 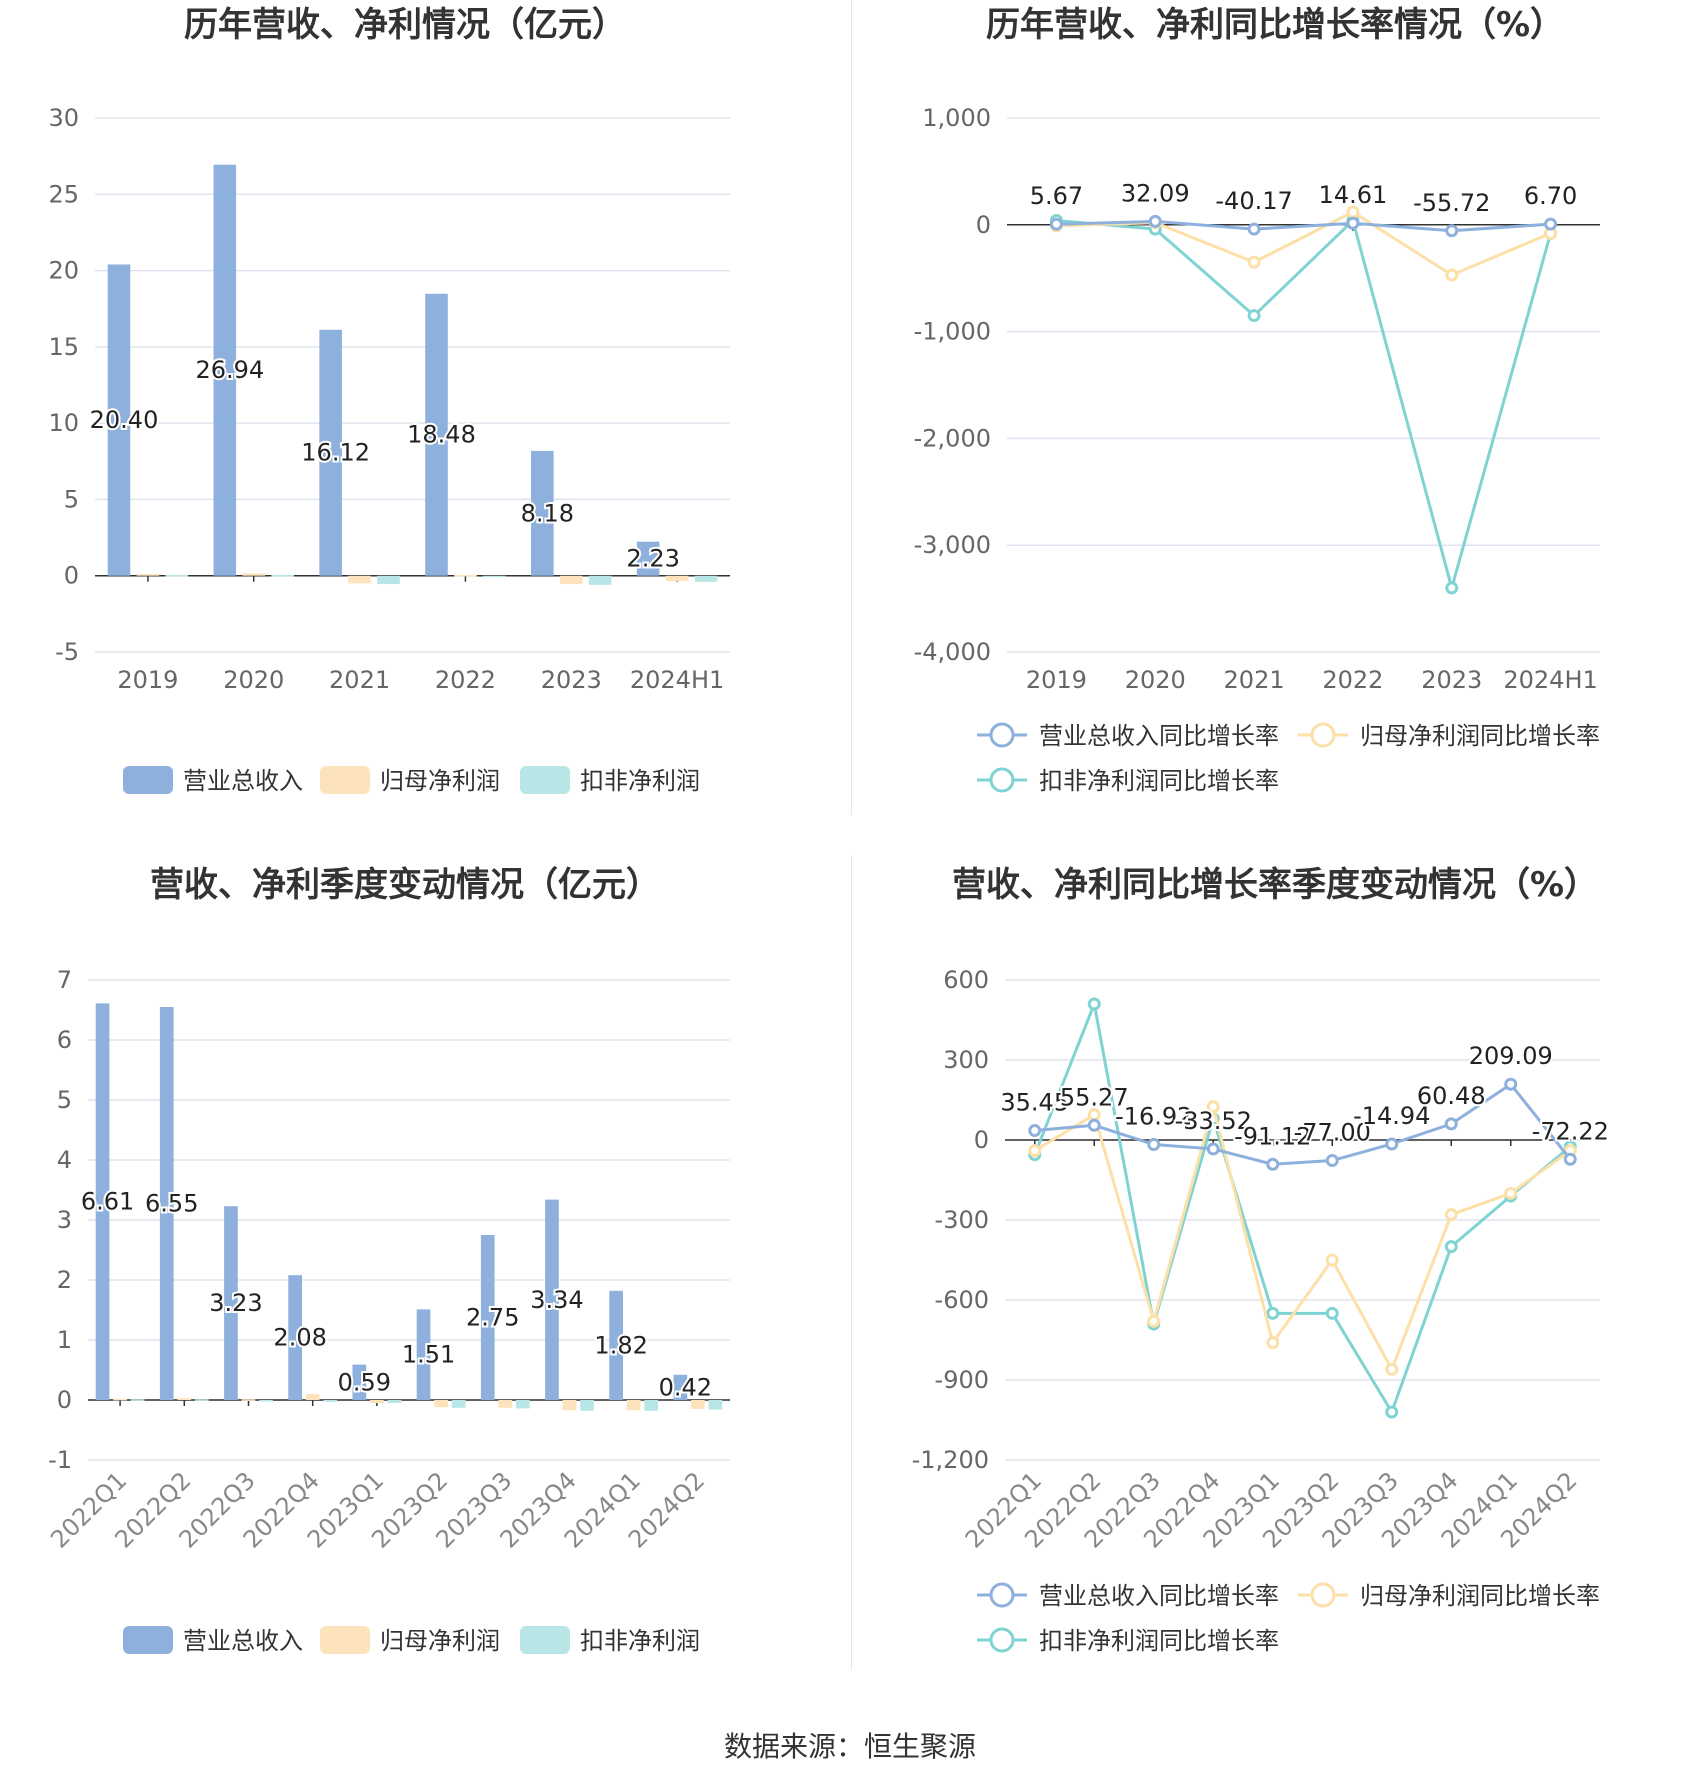 What do you see at coordinates (966, 980) in the screenshot?
I see `y-tick-label: 600` at bounding box center [966, 980].